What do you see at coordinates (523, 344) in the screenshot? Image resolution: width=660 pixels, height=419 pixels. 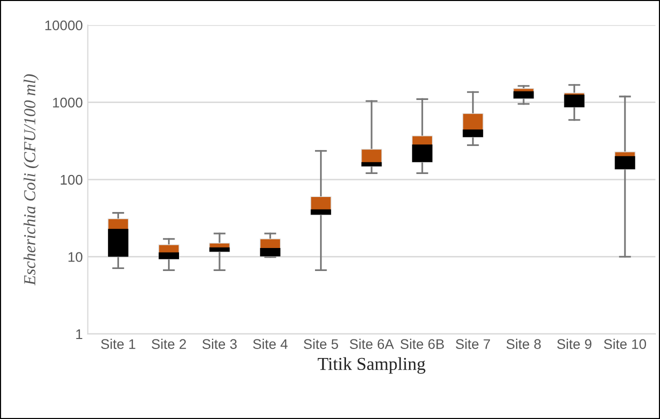 I see `x-tick-label: Site 8` at bounding box center [523, 344].